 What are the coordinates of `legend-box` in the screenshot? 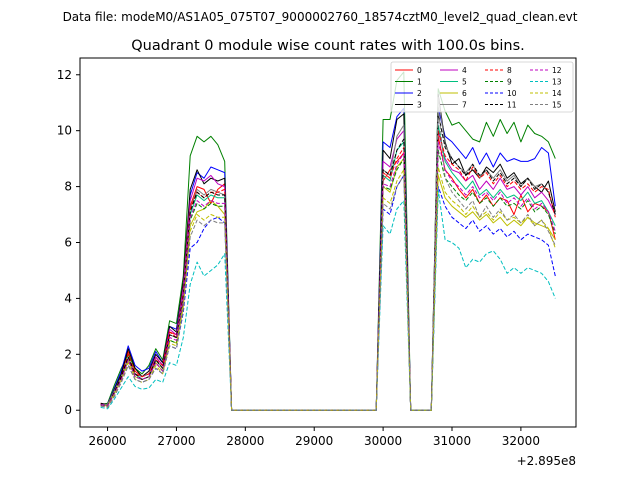 It's located at (482, 87).